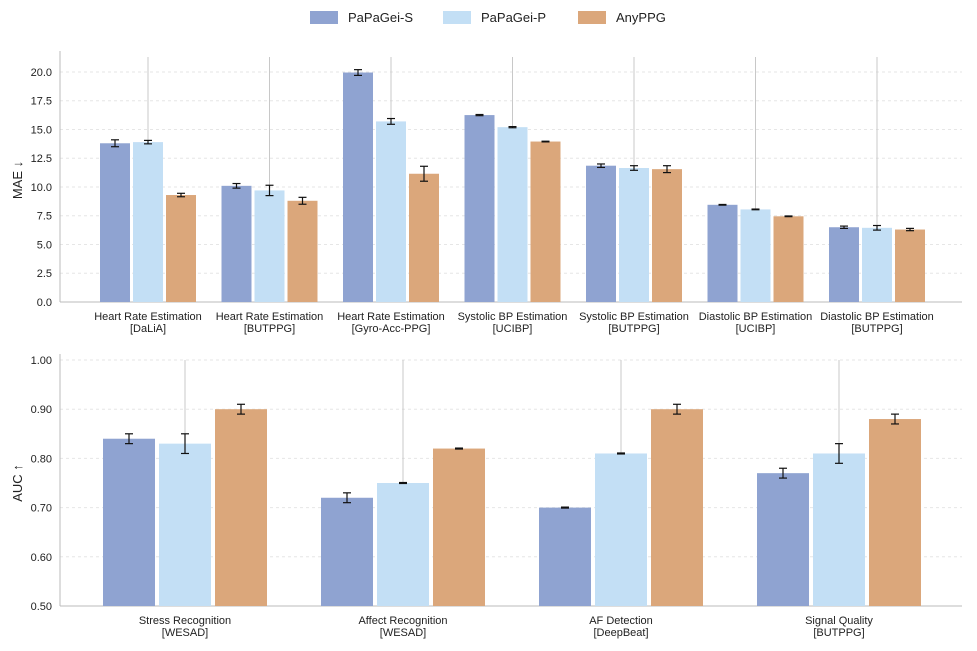 This screenshot has height=651, width=977. I want to click on x-category-label: Systolic BP Estimation [BUTPPG], so click(634, 323).